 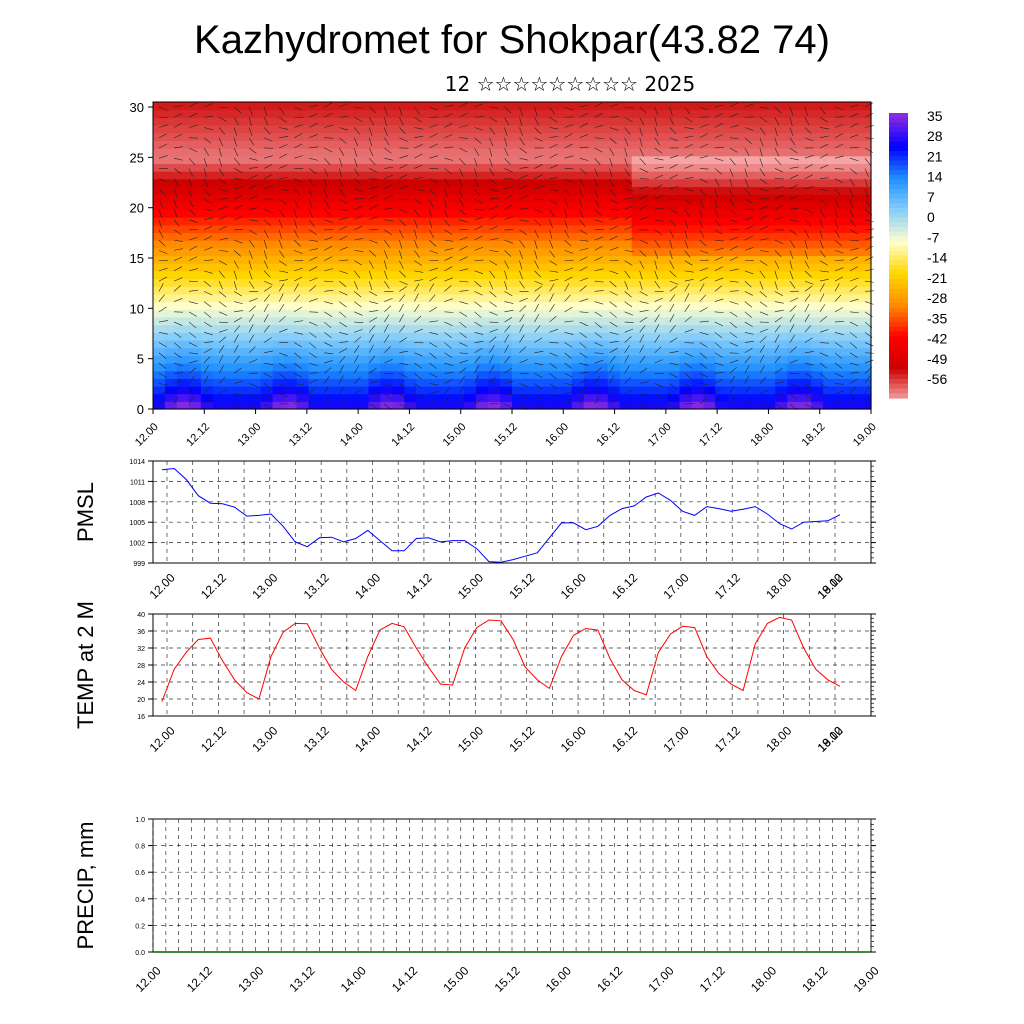 I want to click on temp-x-tick-label: 18.00, so click(x=778, y=738).